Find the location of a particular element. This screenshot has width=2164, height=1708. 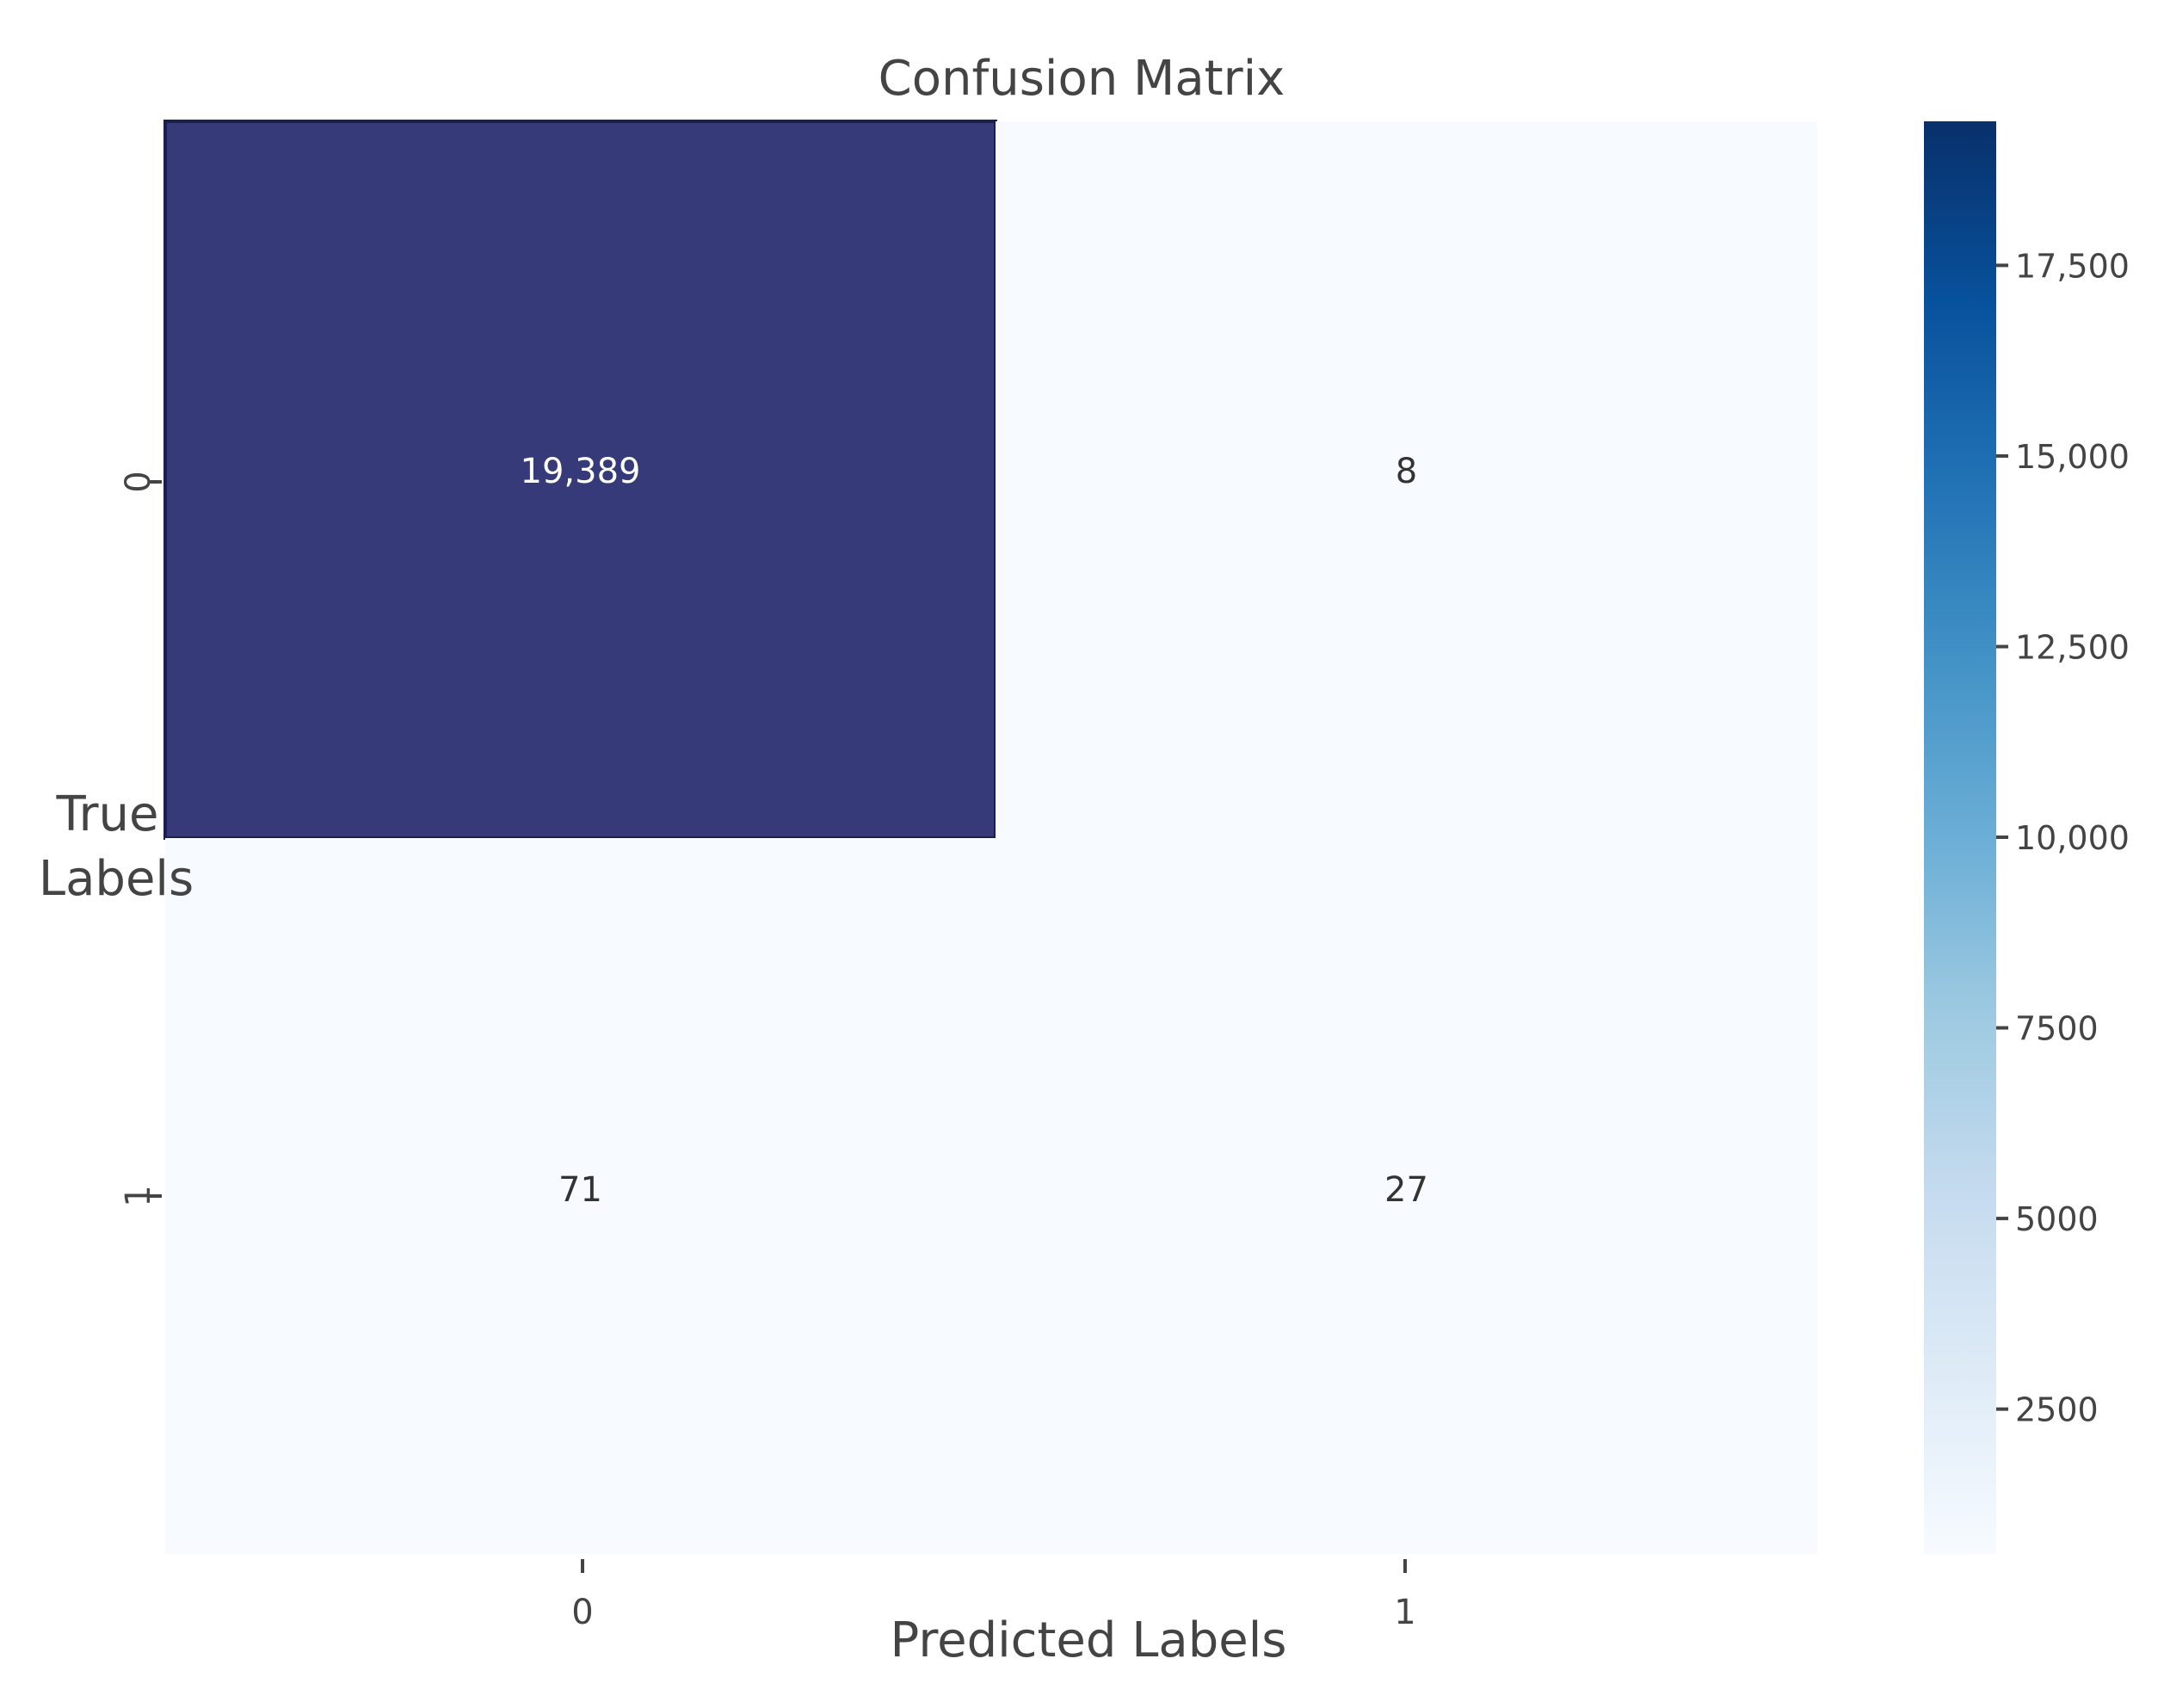

y-axis-label-line-2: Labels is located at coordinates (117, 879).